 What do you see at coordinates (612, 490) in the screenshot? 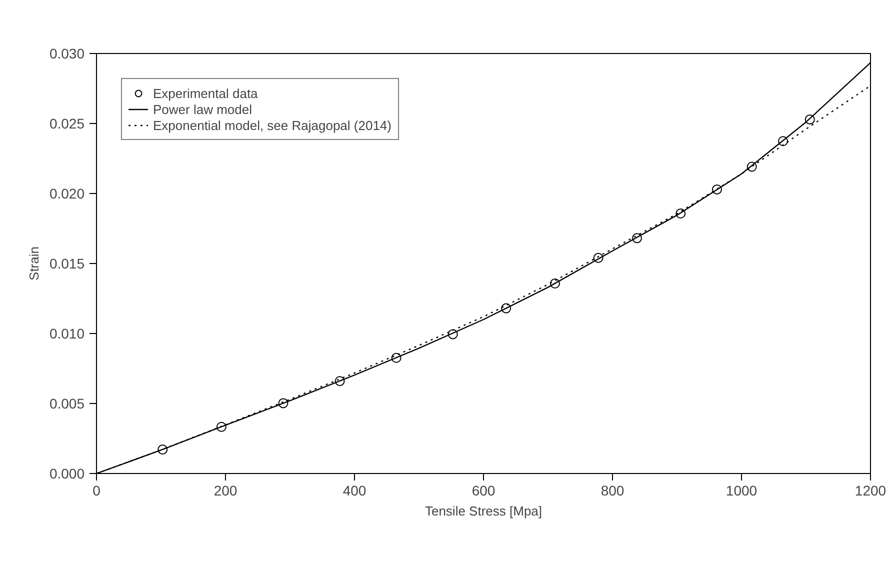
I see `x-tick-label: 800` at bounding box center [612, 490].